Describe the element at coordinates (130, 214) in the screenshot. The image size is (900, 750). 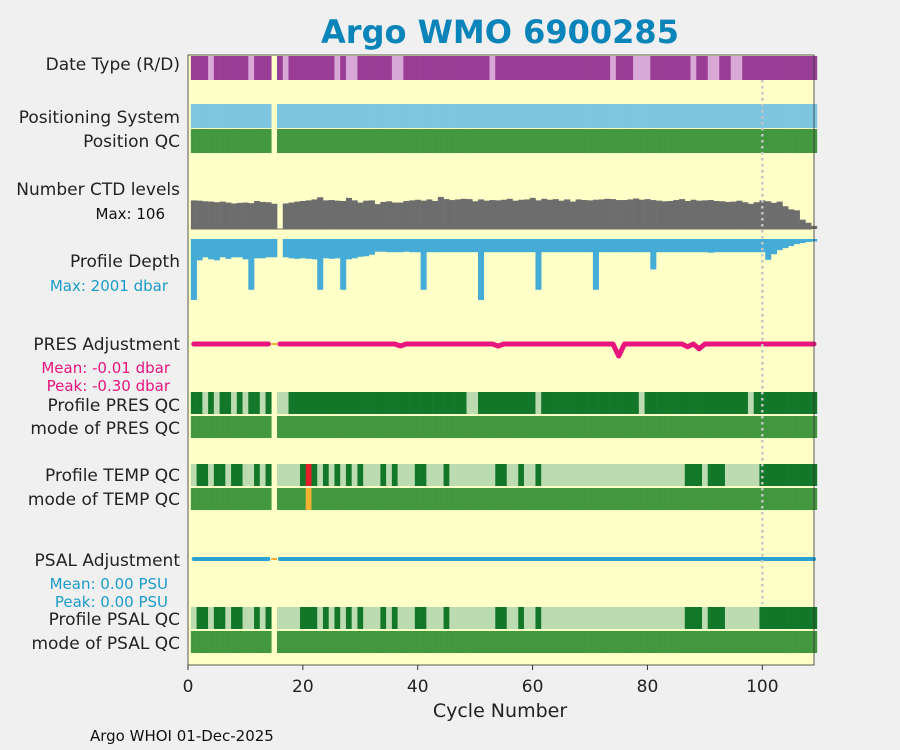
I see `ctd-max-label: Max: 106` at that location.